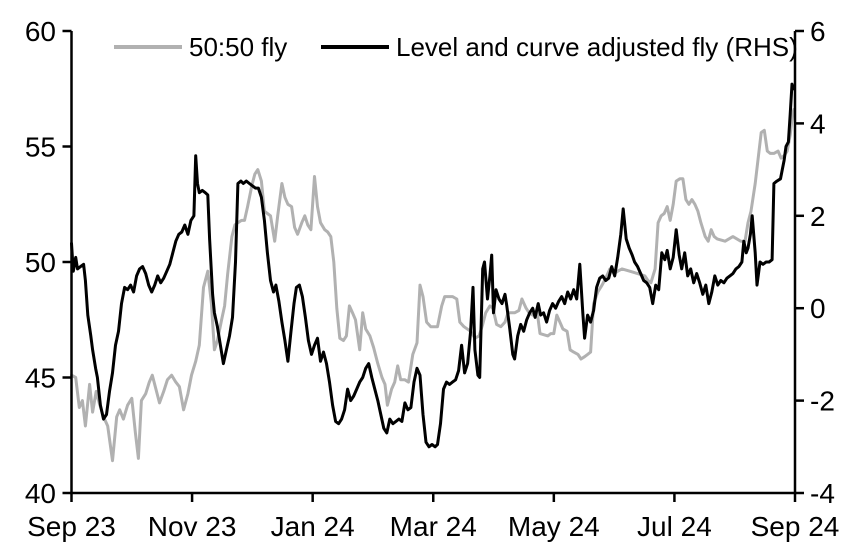 This screenshot has height=551, width=852. I want to click on left-axis-tick-label: 50, so click(40, 262).